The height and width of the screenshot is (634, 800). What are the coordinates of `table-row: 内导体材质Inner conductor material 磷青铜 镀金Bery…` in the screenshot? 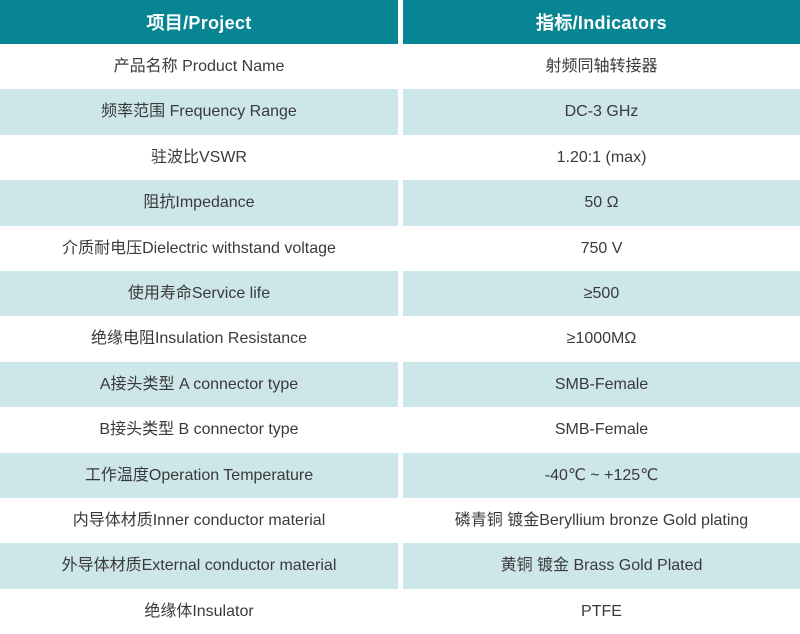 It's located at (400, 520).